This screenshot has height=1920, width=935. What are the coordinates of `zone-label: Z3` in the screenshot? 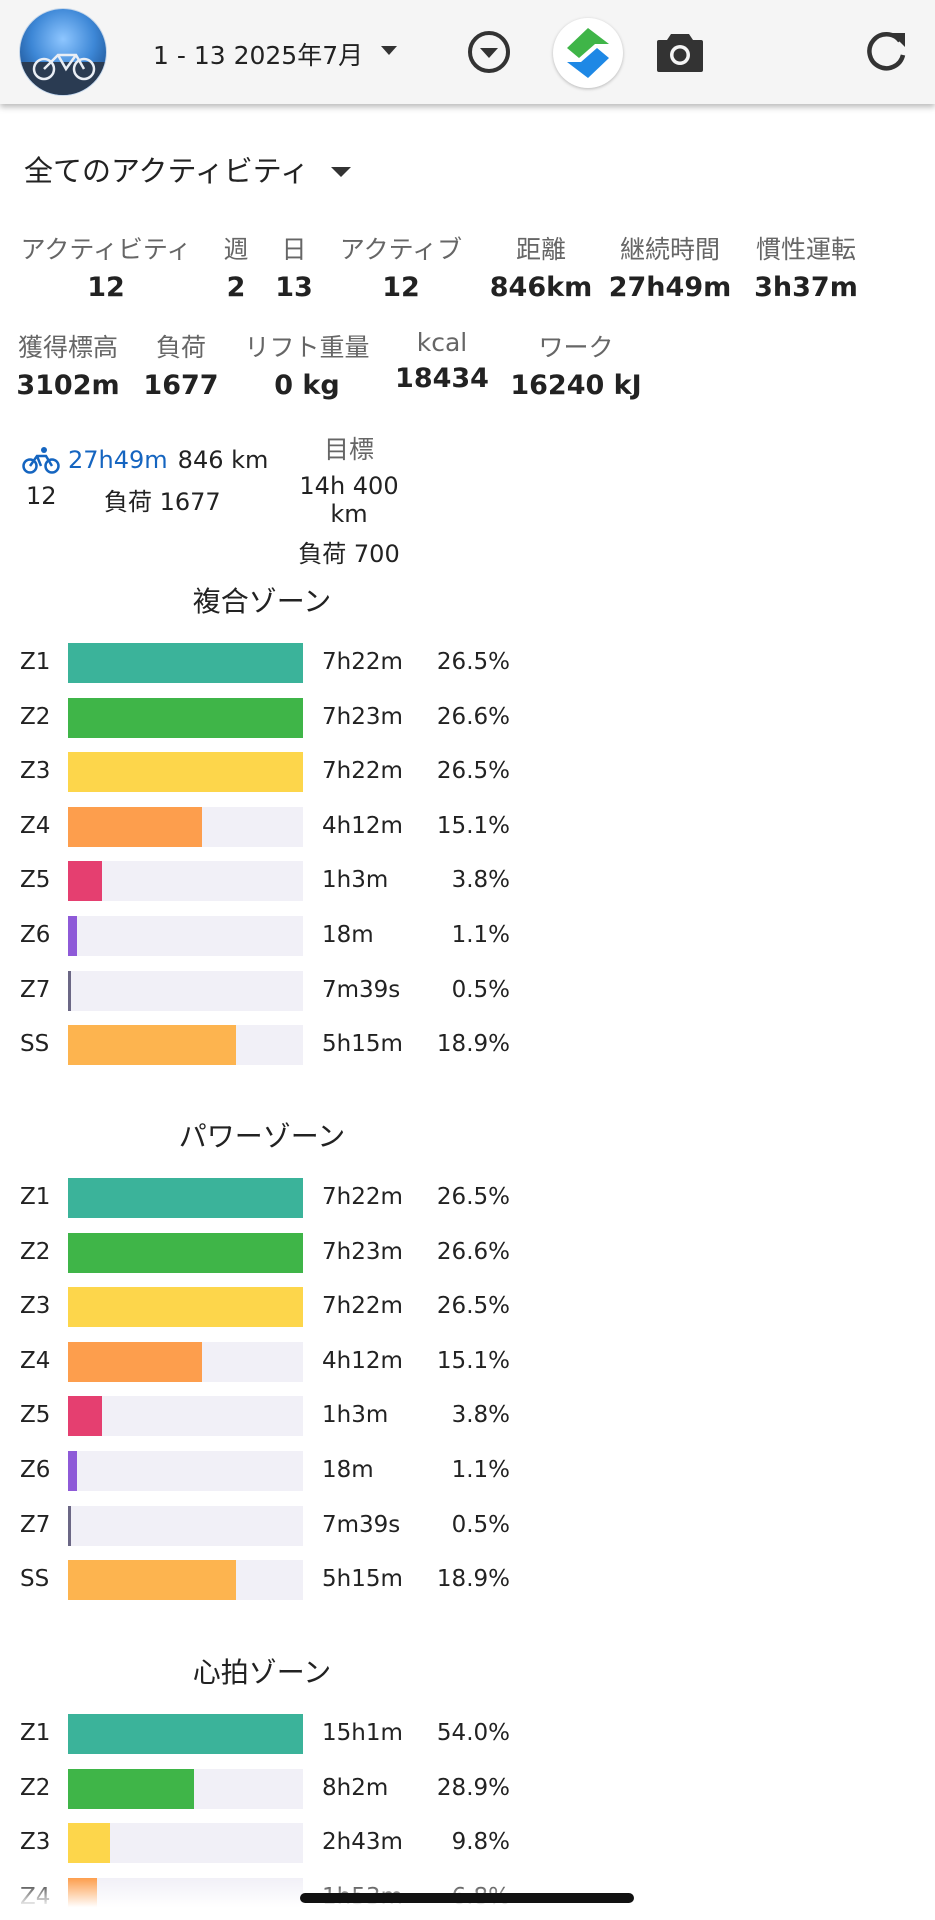 It's located at (35, 1842).